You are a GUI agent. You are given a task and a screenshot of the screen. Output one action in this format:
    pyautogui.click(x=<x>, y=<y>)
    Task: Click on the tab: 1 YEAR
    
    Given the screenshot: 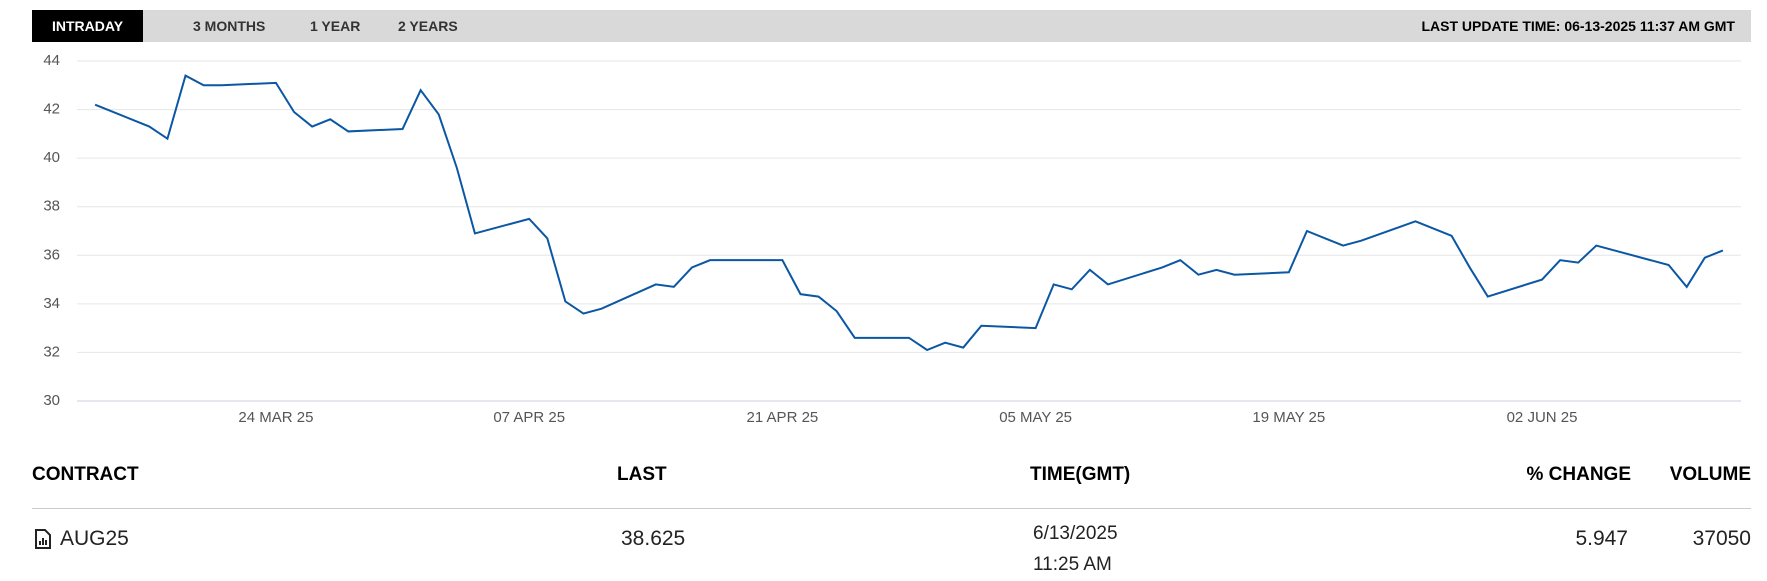 What is the action you would take?
    pyautogui.click(x=335, y=26)
    